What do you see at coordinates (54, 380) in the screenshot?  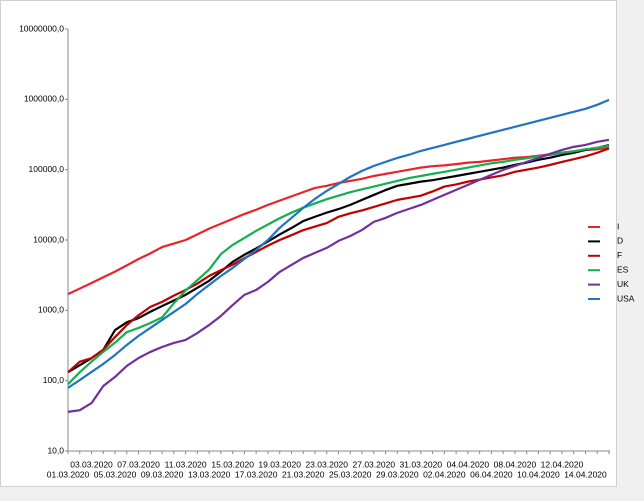 I see `y-tick-label: 100,0` at bounding box center [54, 380].